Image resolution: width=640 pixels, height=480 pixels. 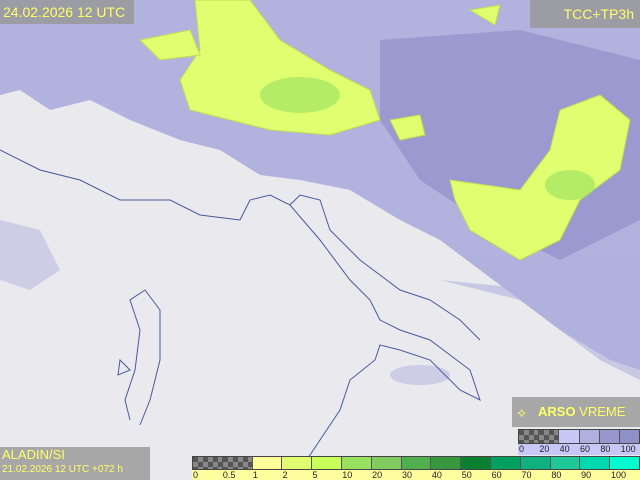 What do you see at coordinates (33, 454) in the screenshot?
I see `model-name: ALADIN/SI` at bounding box center [33, 454].